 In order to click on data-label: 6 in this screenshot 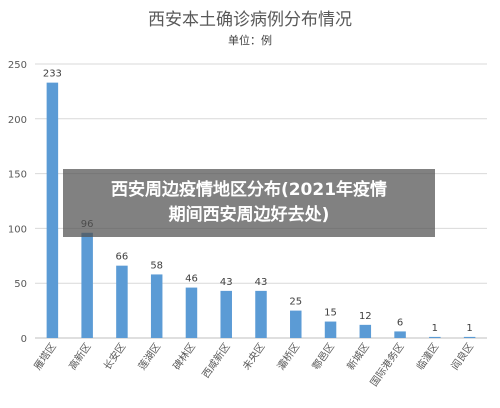, I will do `click(400, 322)`.